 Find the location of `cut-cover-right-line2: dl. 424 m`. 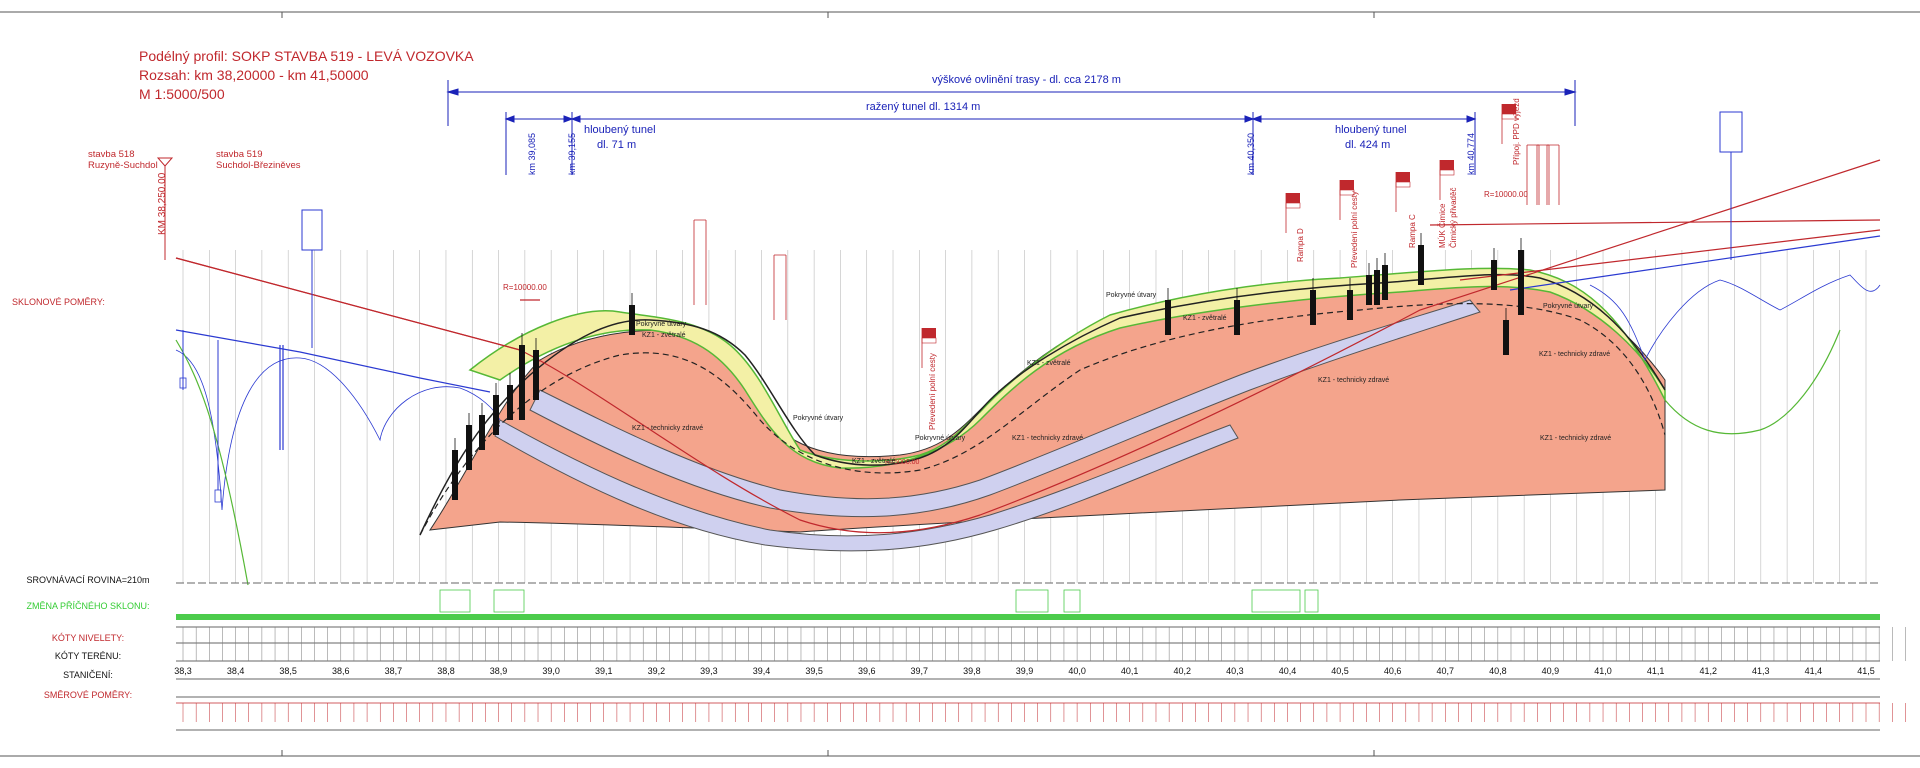

cut-cover-right-line2: dl. 424 m is located at coordinates (1368, 145).